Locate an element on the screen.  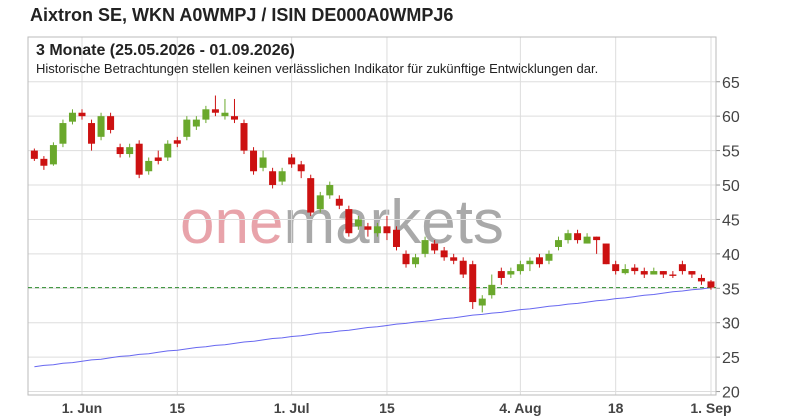
x-tick-label: 1. Sep is located at coordinates (710, 408).